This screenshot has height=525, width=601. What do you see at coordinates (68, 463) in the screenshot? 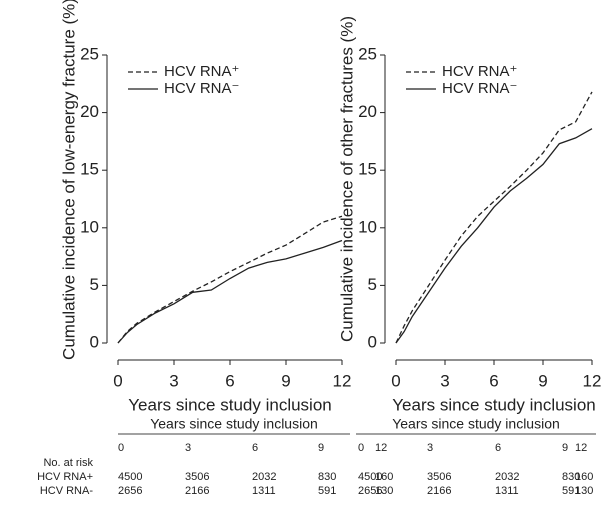
I see `risk-label: No. at risk` at bounding box center [68, 463].